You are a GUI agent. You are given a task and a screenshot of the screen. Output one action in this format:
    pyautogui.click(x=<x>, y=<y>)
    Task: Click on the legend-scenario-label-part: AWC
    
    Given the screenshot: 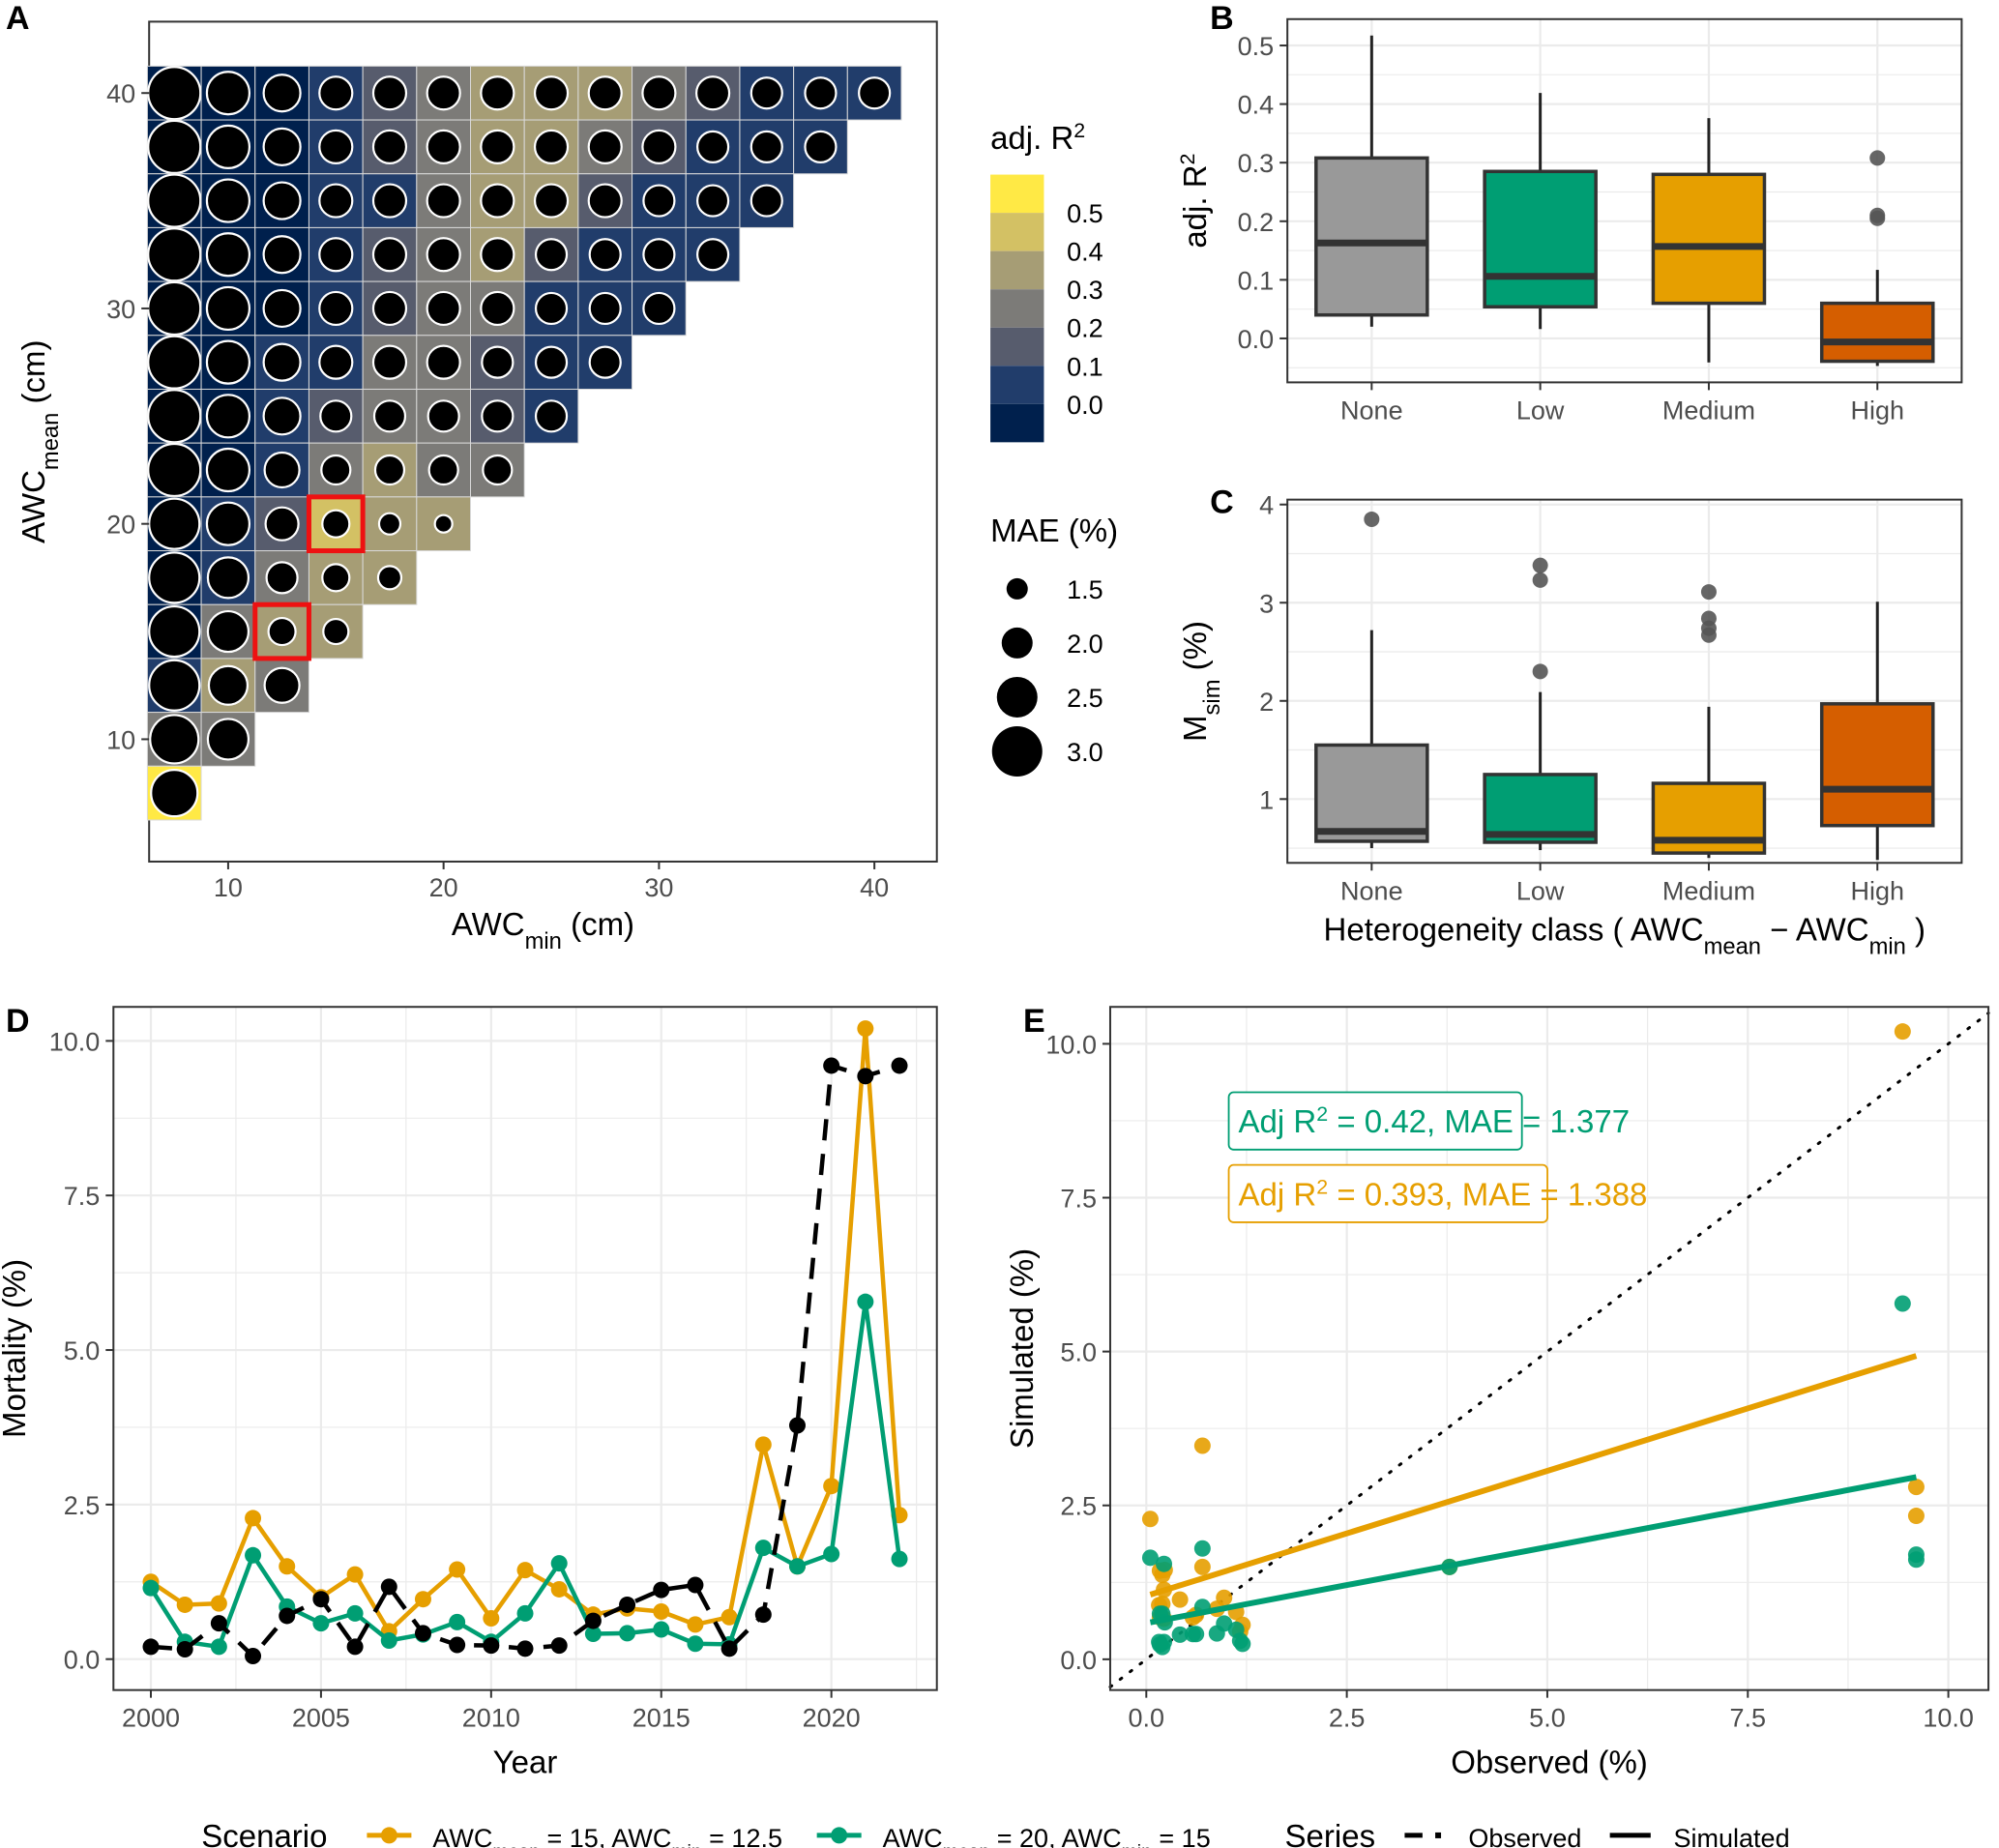 What is the action you would take?
    pyautogui.click(x=913, y=1836)
    